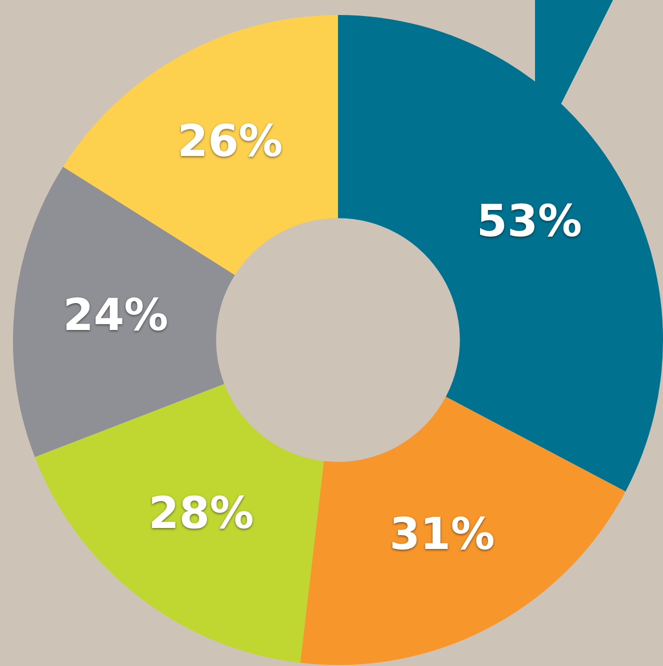 The height and width of the screenshot is (666, 663). What do you see at coordinates (442, 534) in the screenshot?
I see `data-label: 31%` at bounding box center [442, 534].